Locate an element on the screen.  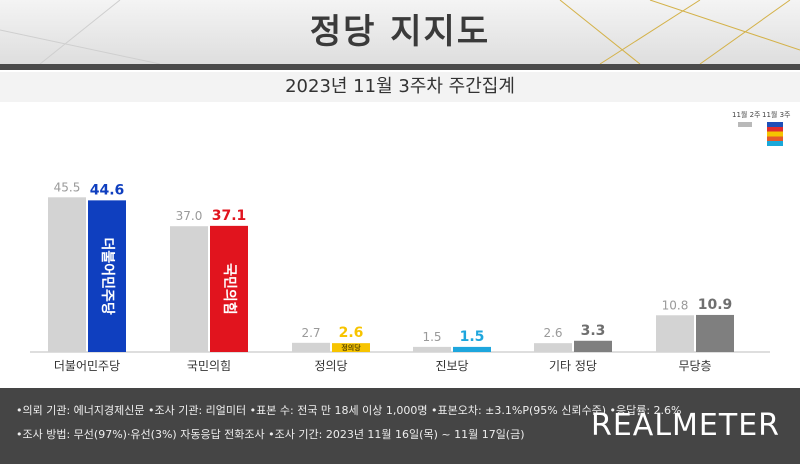
header: 정당 지지도 is located at coordinates (400, 32).